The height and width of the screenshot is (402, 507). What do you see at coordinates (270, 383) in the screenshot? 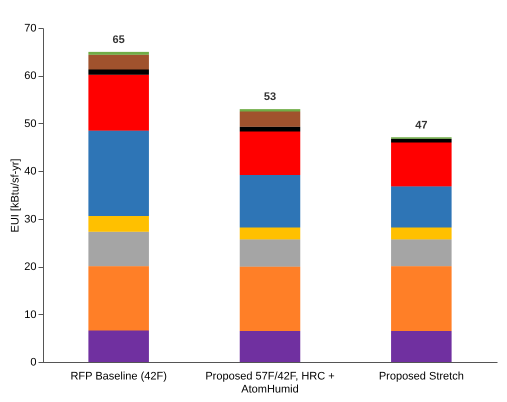
I see `x-tick-label: Proposed 57F/42F, HRC + AtomHumid` at bounding box center [270, 383].